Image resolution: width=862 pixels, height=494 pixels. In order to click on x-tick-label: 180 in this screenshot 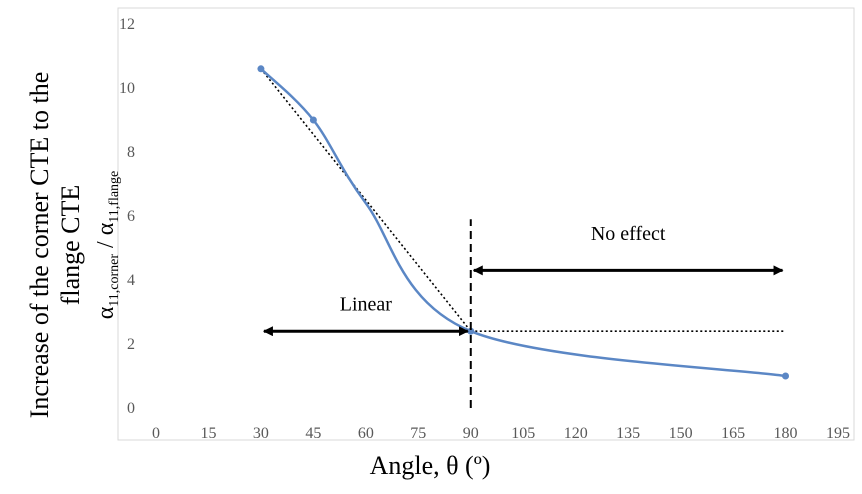, I will do `click(786, 433)`.